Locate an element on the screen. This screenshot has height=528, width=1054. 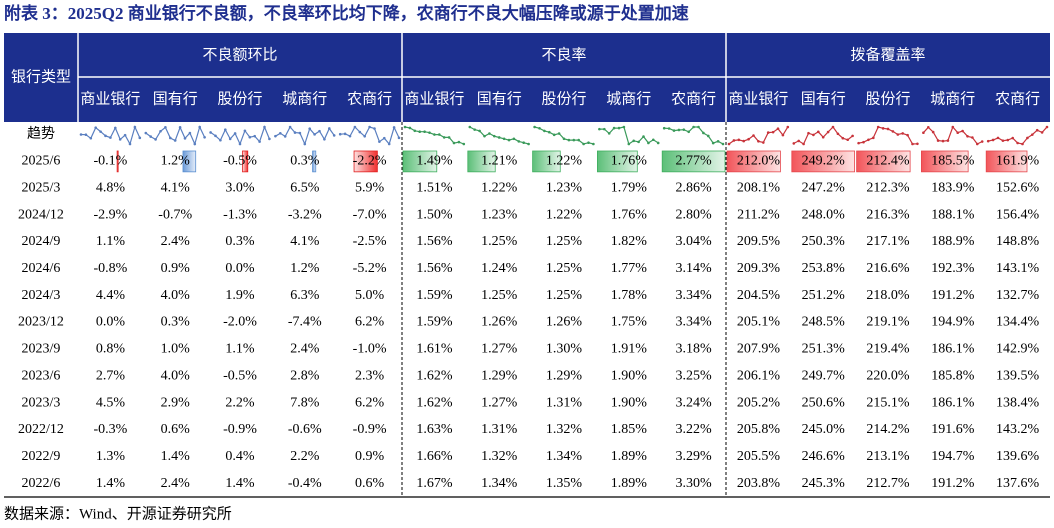
cell: 6.3% is located at coordinates (305, 295).